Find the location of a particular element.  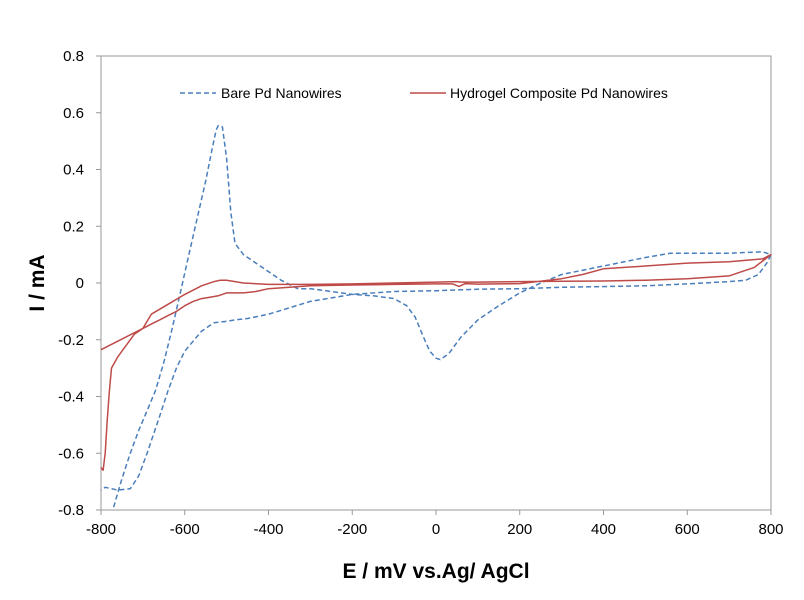

x-tick-label: -200 is located at coordinates (352, 529).